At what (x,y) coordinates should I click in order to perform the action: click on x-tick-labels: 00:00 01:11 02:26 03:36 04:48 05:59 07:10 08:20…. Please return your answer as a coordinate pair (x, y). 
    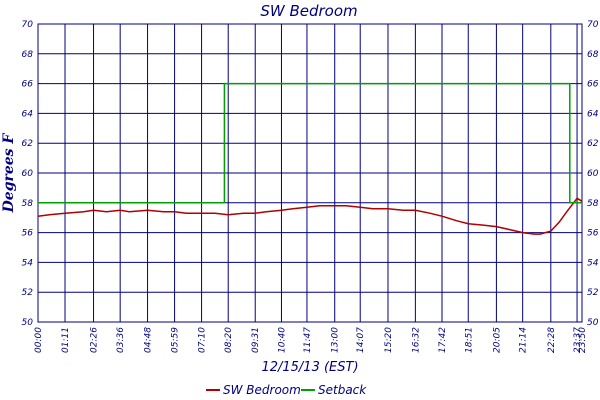
    Looking at the image, I should click on (311, 340).